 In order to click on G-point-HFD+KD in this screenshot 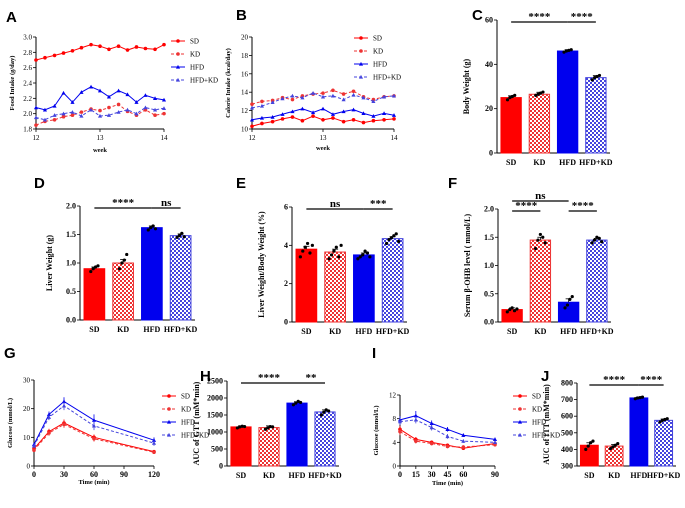, I will do `click(154, 442)`.